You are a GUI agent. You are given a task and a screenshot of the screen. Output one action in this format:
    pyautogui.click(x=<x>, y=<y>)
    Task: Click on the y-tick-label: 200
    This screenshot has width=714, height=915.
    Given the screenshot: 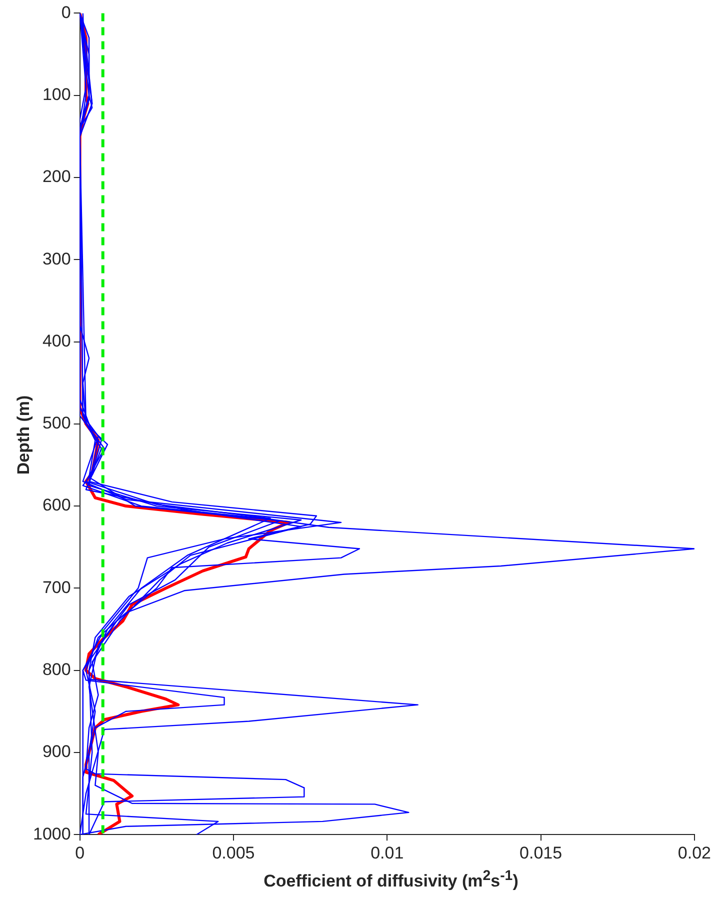 What is the action you would take?
    pyautogui.click(x=56, y=176)
    